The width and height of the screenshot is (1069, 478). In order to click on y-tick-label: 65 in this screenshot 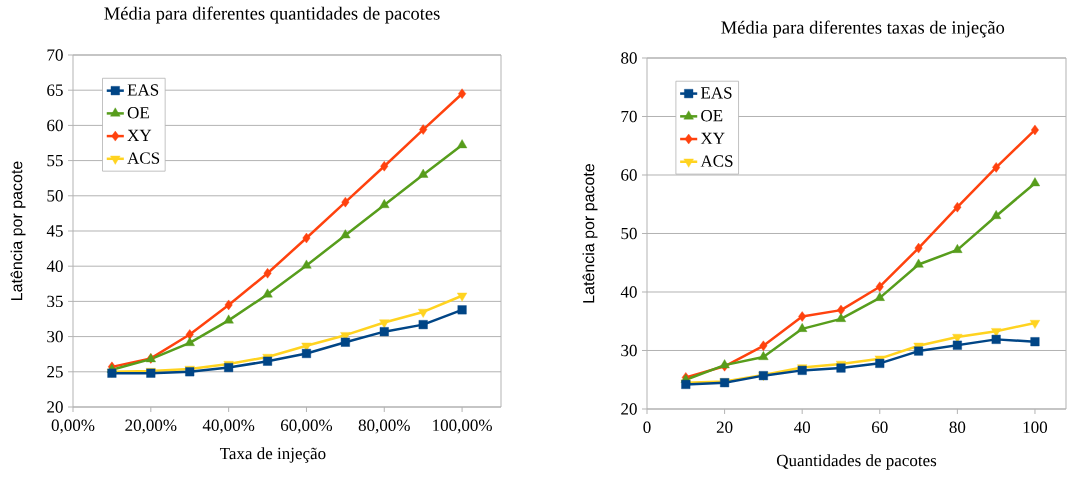, I will do `click(55, 90)`.